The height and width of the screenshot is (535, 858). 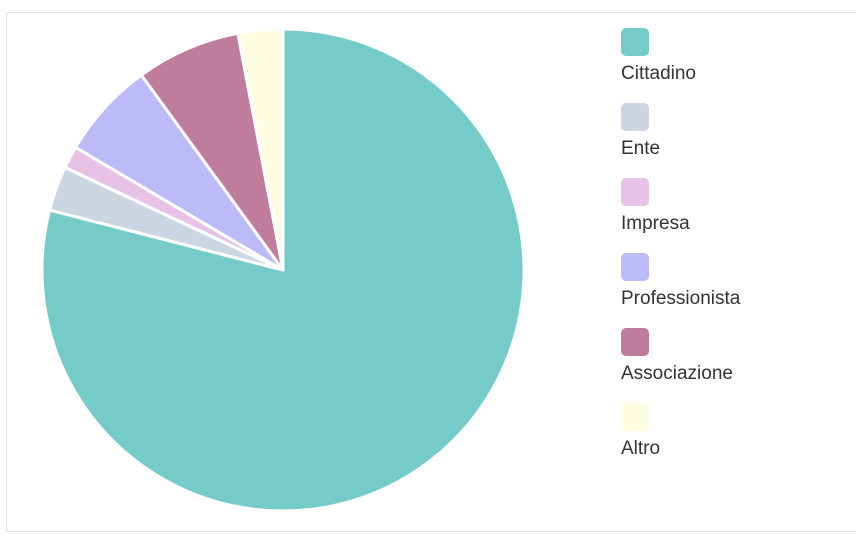 What do you see at coordinates (641, 148) in the screenshot?
I see `legend-label: Ente` at bounding box center [641, 148].